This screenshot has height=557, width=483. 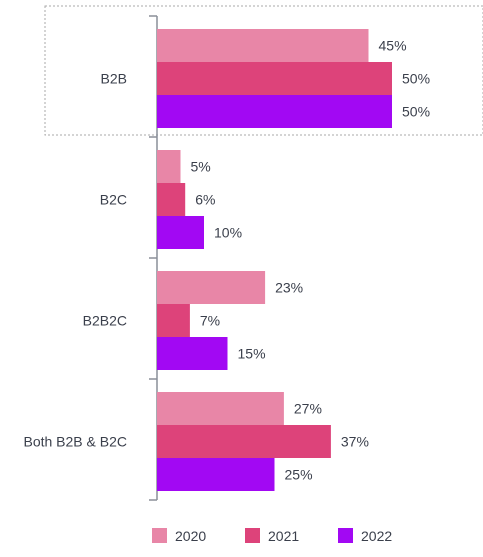 I want to click on bar-b2b2c-2021, so click(x=173, y=320).